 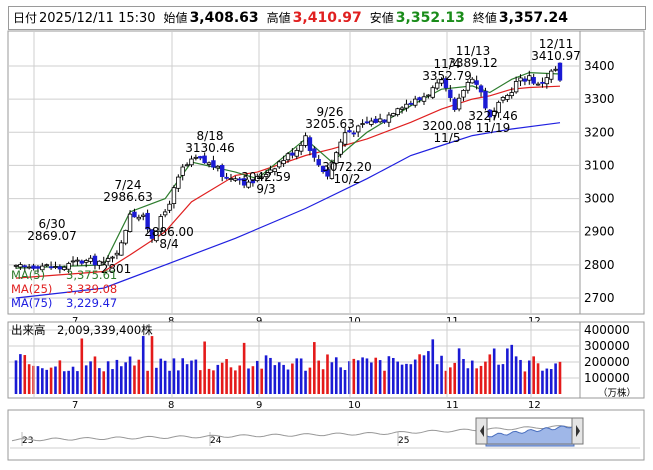 What do you see at coordinates (354, 405) in the screenshot?
I see `volume-month-label: 10` at bounding box center [354, 405].